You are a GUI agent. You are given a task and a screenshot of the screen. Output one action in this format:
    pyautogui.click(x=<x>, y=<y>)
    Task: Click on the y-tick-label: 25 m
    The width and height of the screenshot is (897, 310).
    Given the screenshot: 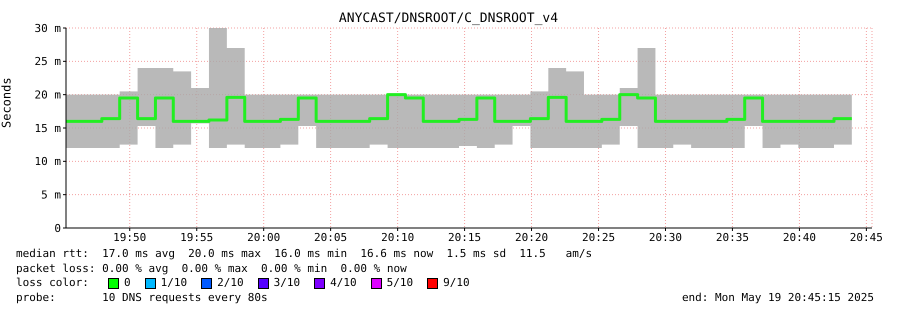 What is the action you would take?
    pyautogui.click(x=48, y=61)
    